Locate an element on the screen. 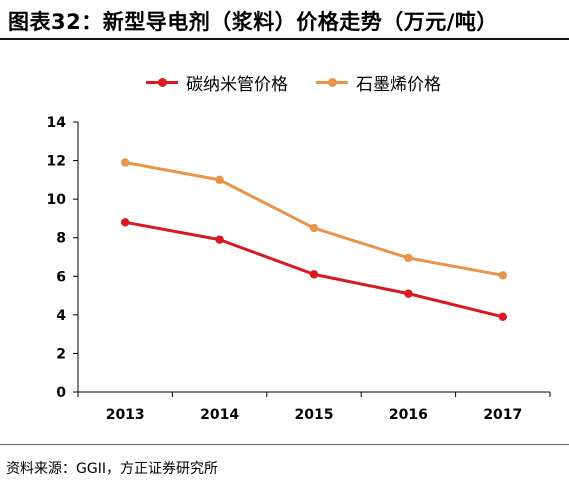 The width and height of the screenshot is (569, 482). series-1-point-2017 is located at coordinates (502, 275).